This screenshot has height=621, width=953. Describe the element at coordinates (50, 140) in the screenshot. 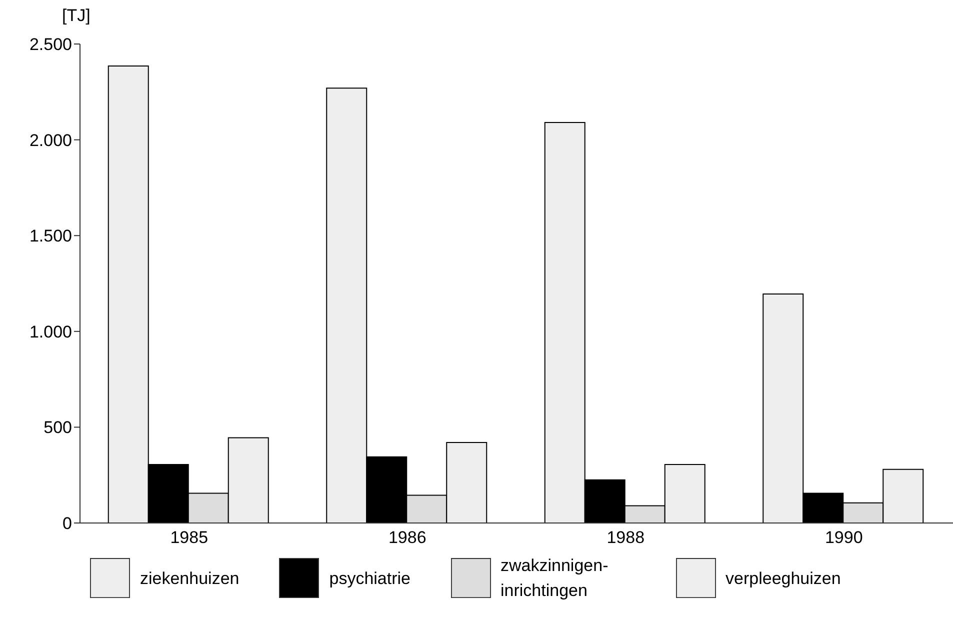

I see `y-tick-label: 2.000` at that location.